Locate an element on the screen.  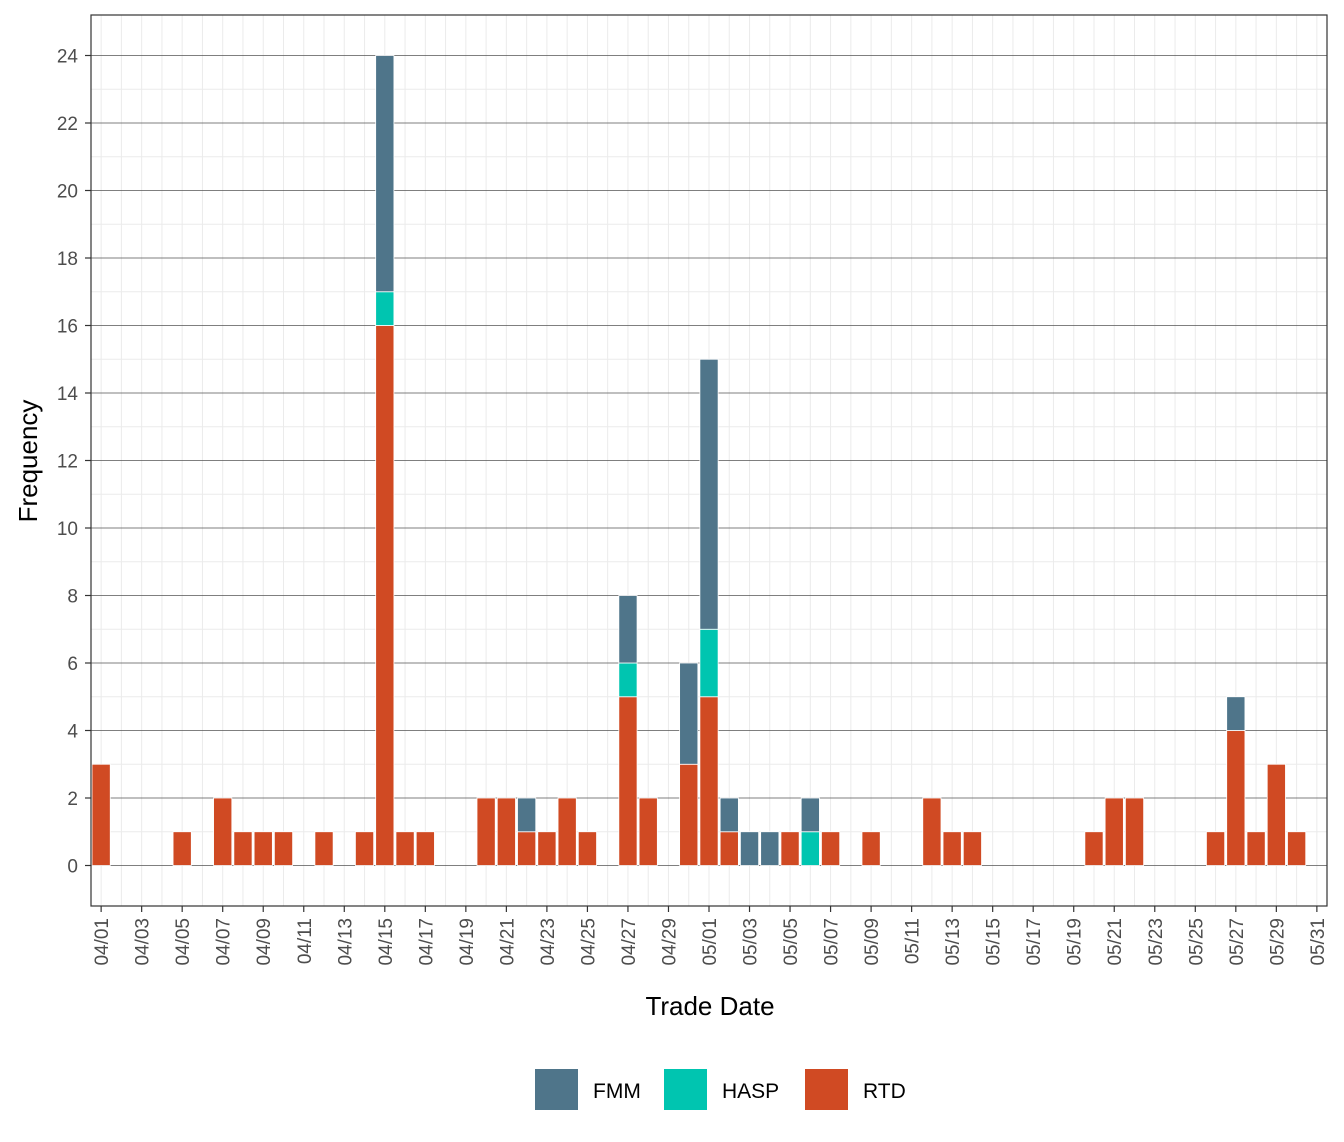
x-tick-label: 05/25 is located at coordinates (1196, 942).